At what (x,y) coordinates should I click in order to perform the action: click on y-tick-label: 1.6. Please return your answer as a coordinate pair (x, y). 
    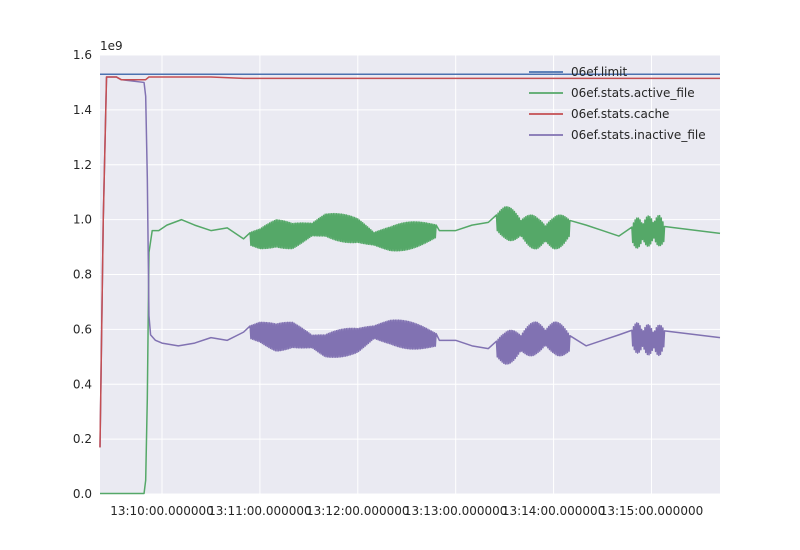
    Looking at the image, I should click on (82, 55).